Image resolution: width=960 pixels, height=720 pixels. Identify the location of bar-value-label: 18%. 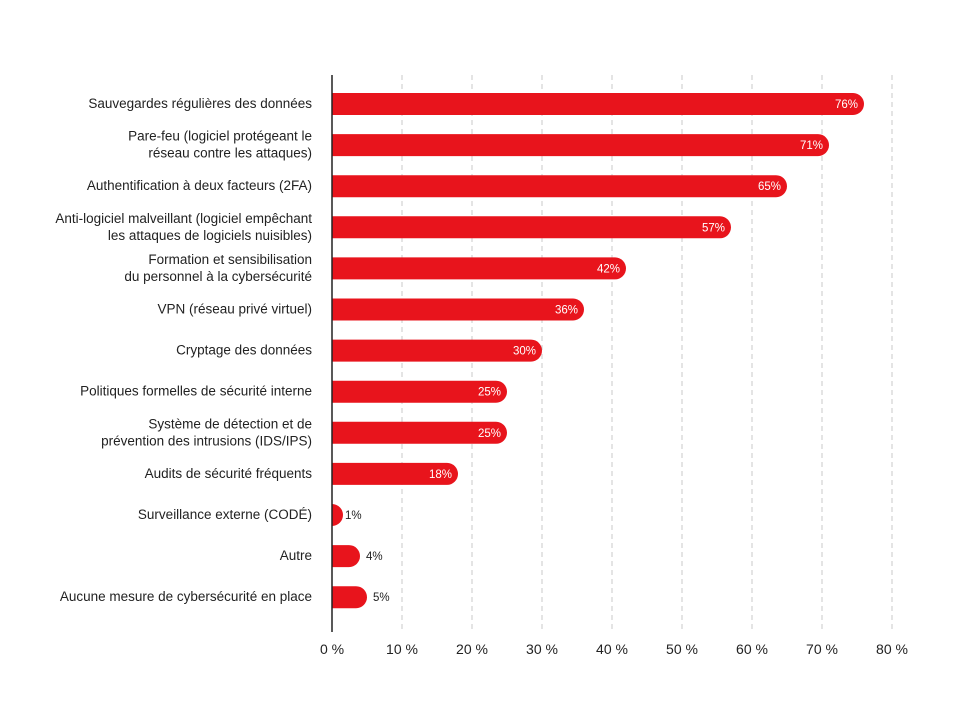
(440, 475).